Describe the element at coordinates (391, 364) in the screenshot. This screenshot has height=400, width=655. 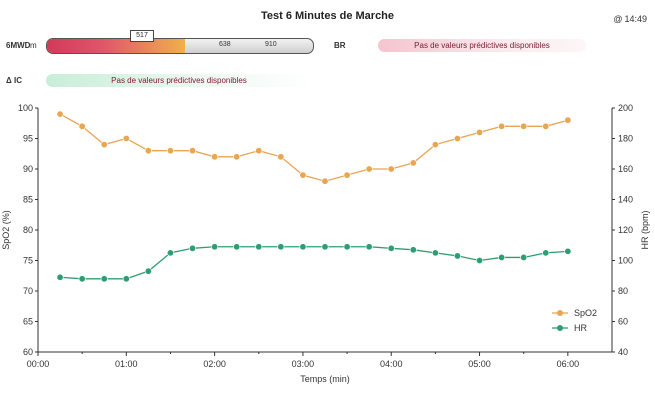
I see `x-tick-label: 04:00` at that location.